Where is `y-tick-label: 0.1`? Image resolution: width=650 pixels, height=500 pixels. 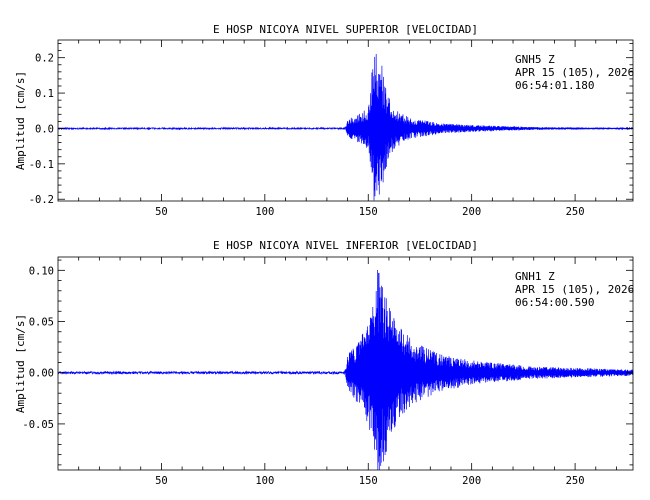
y-tick-label: 0.1 is located at coordinates (44, 94).